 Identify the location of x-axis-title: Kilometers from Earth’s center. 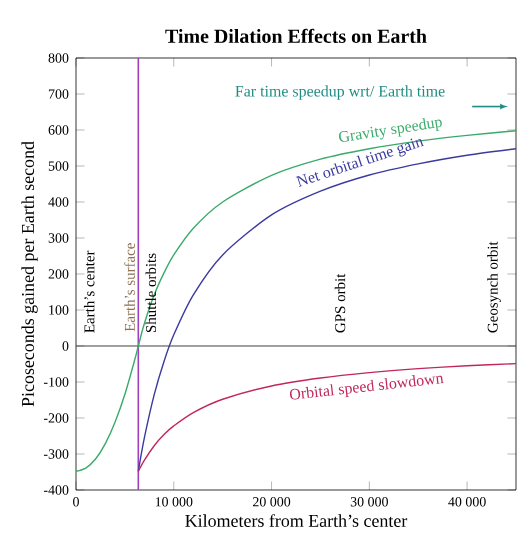
(296, 520).